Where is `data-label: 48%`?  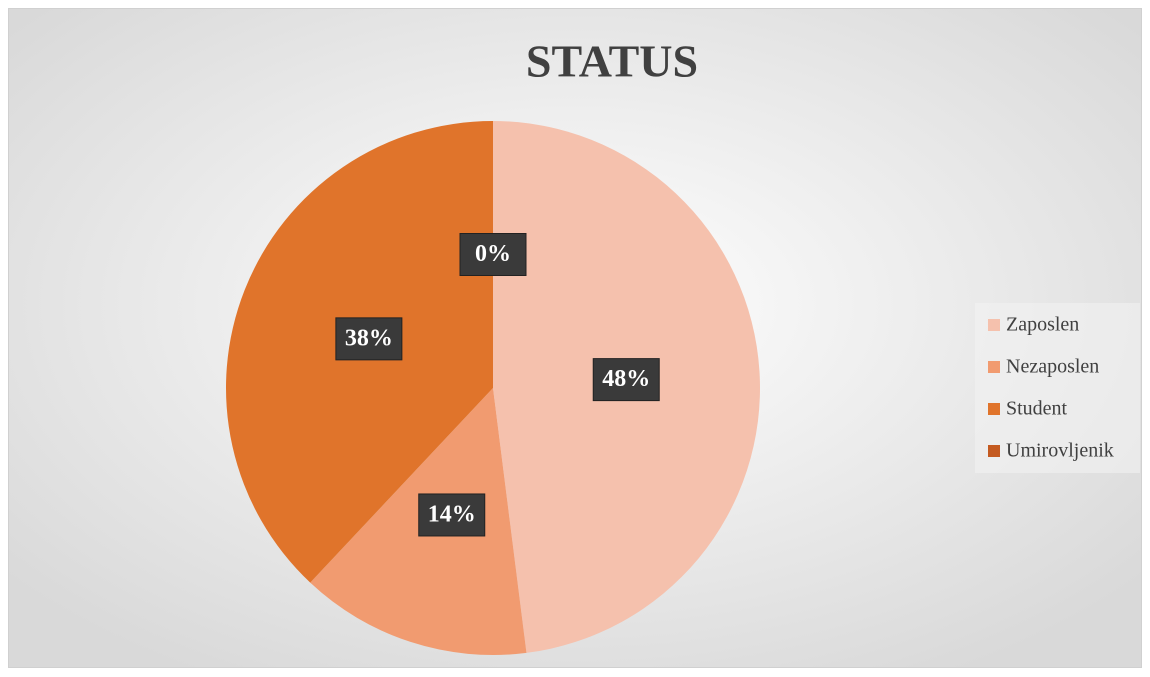 data-label: 48% is located at coordinates (626, 379).